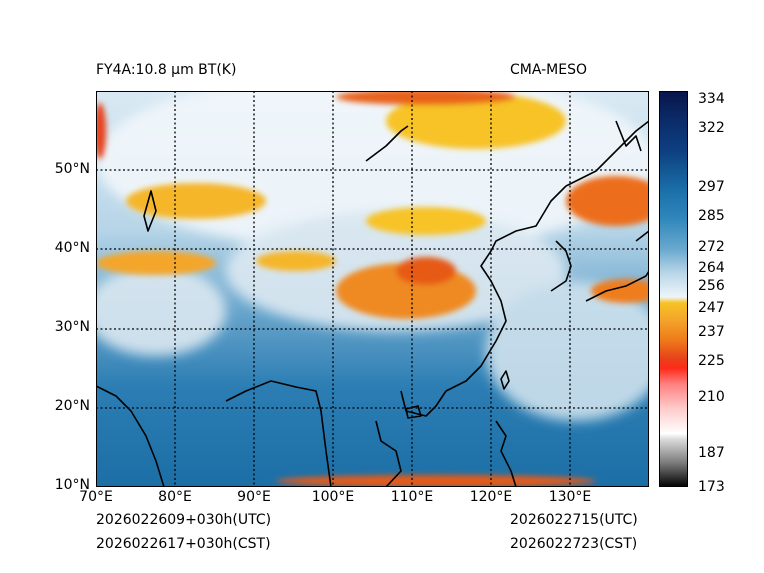 The height and width of the screenshot is (573, 764). What do you see at coordinates (476, 121) in the screenshot?
I see `cloud-yellow-north` at bounding box center [476, 121].